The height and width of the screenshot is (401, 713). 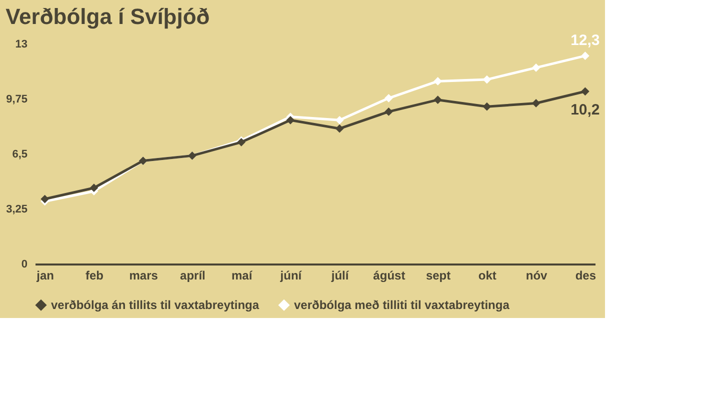 I want to click on y-tick-label: 13, so click(x=21, y=44).